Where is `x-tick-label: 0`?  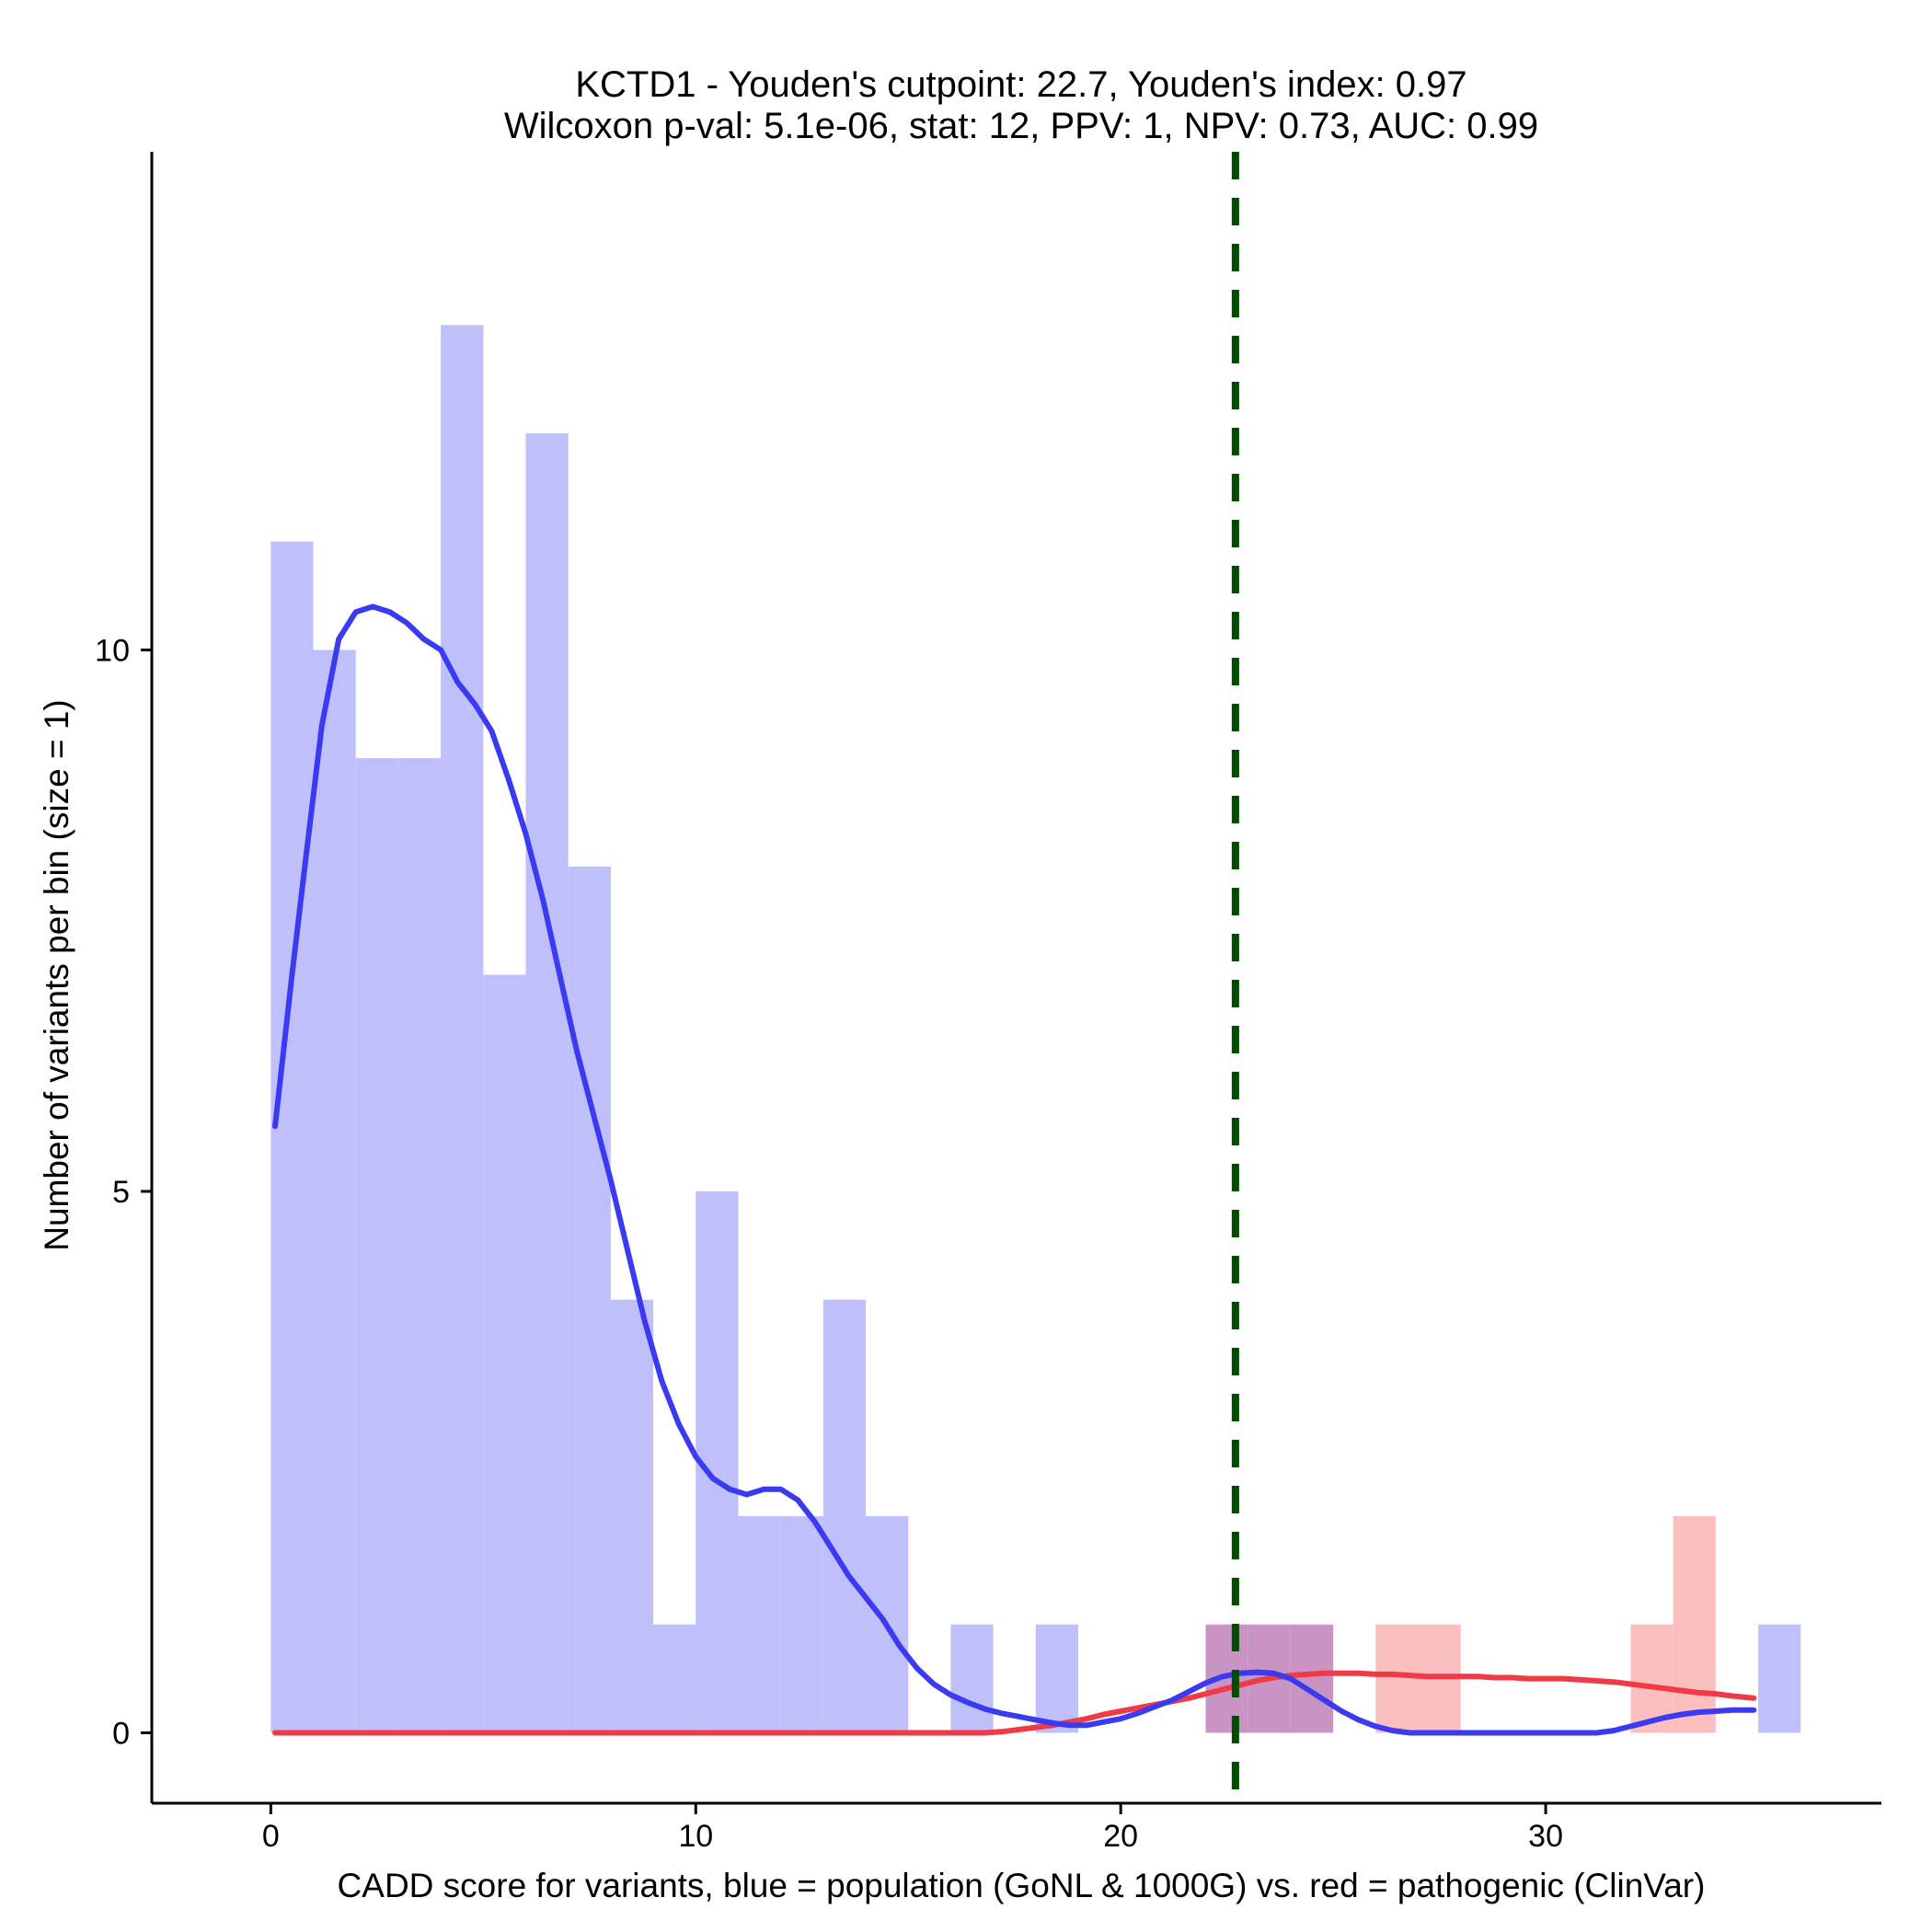
x-tick-label: 0 is located at coordinates (271, 1836).